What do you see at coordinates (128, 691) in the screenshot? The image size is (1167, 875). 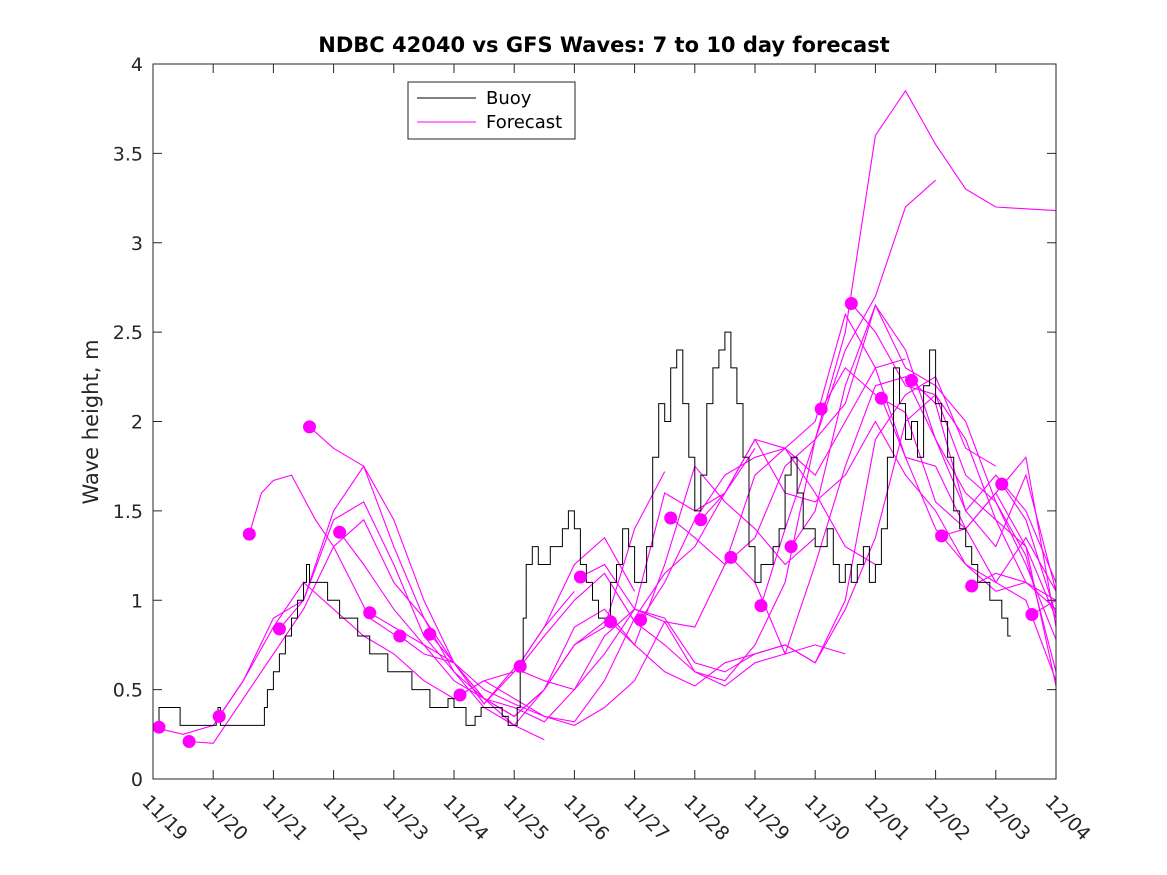 I see `y-tick-label-1: 0.5` at bounding box center [128, 691].